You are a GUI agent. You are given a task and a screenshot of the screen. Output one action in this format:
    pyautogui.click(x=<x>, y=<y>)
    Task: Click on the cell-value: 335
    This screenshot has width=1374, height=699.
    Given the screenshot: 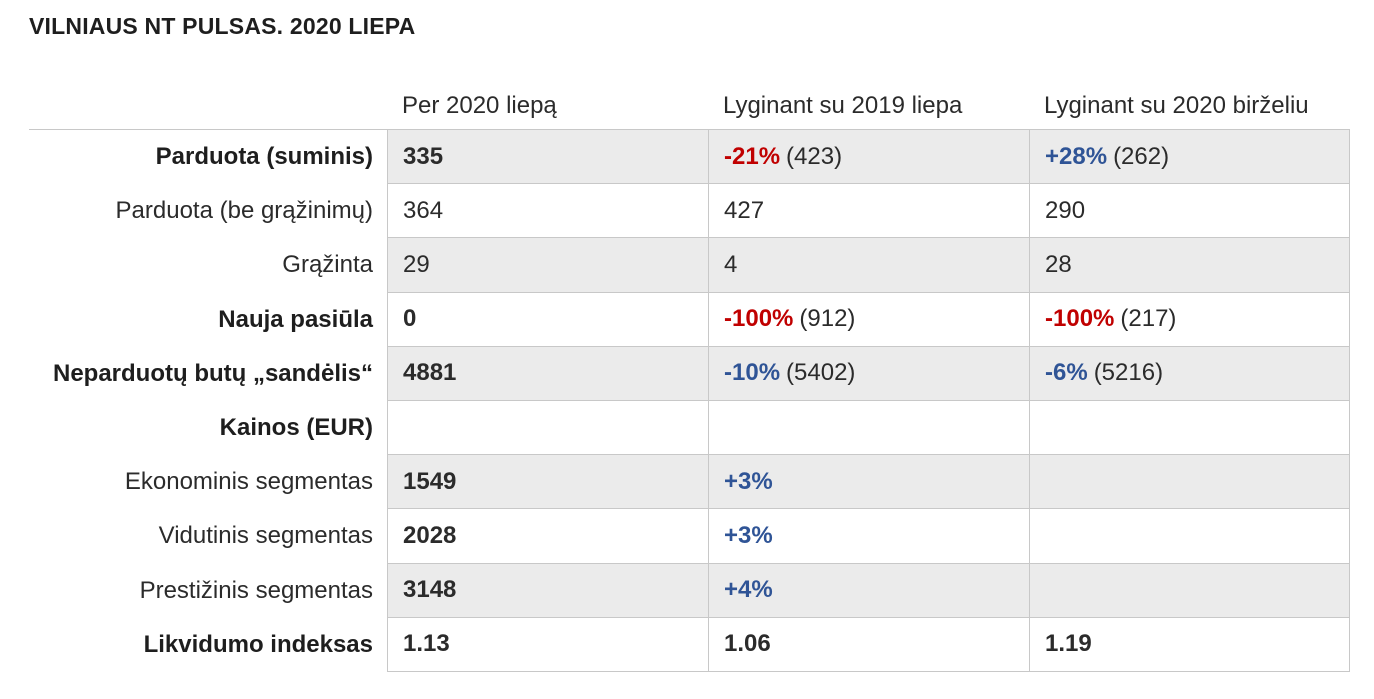 What is the action you would take?
    pyautogui.click(x=423, y=156)
    